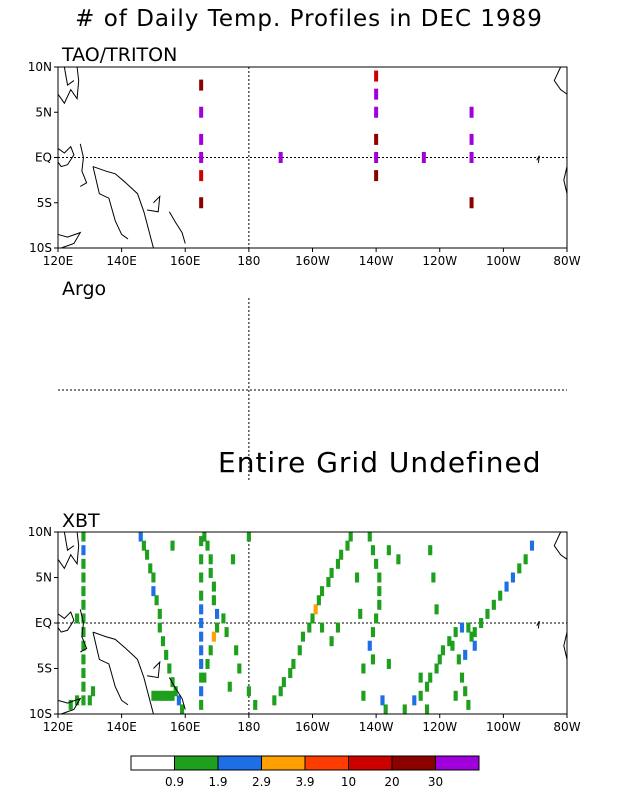  Describe the element at coordinates (44, 203) in the screenshot. I see `tao-y-tick-label: 5S` at that location.